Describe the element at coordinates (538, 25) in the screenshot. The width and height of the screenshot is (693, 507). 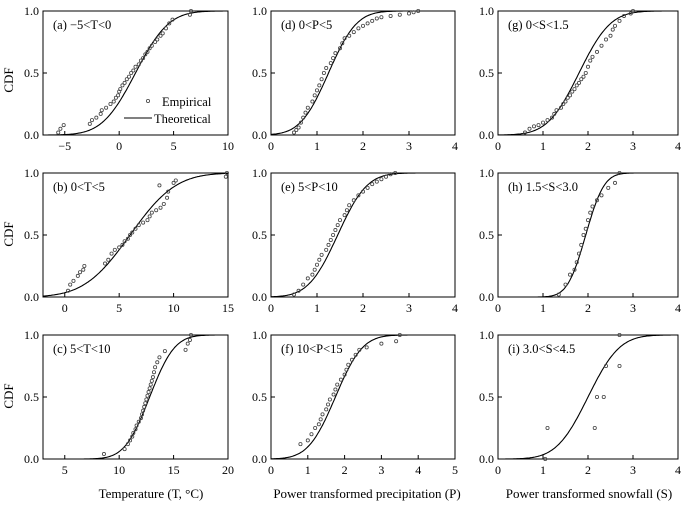
I see `panel-title: (g) 0<S<1.5` at that location.